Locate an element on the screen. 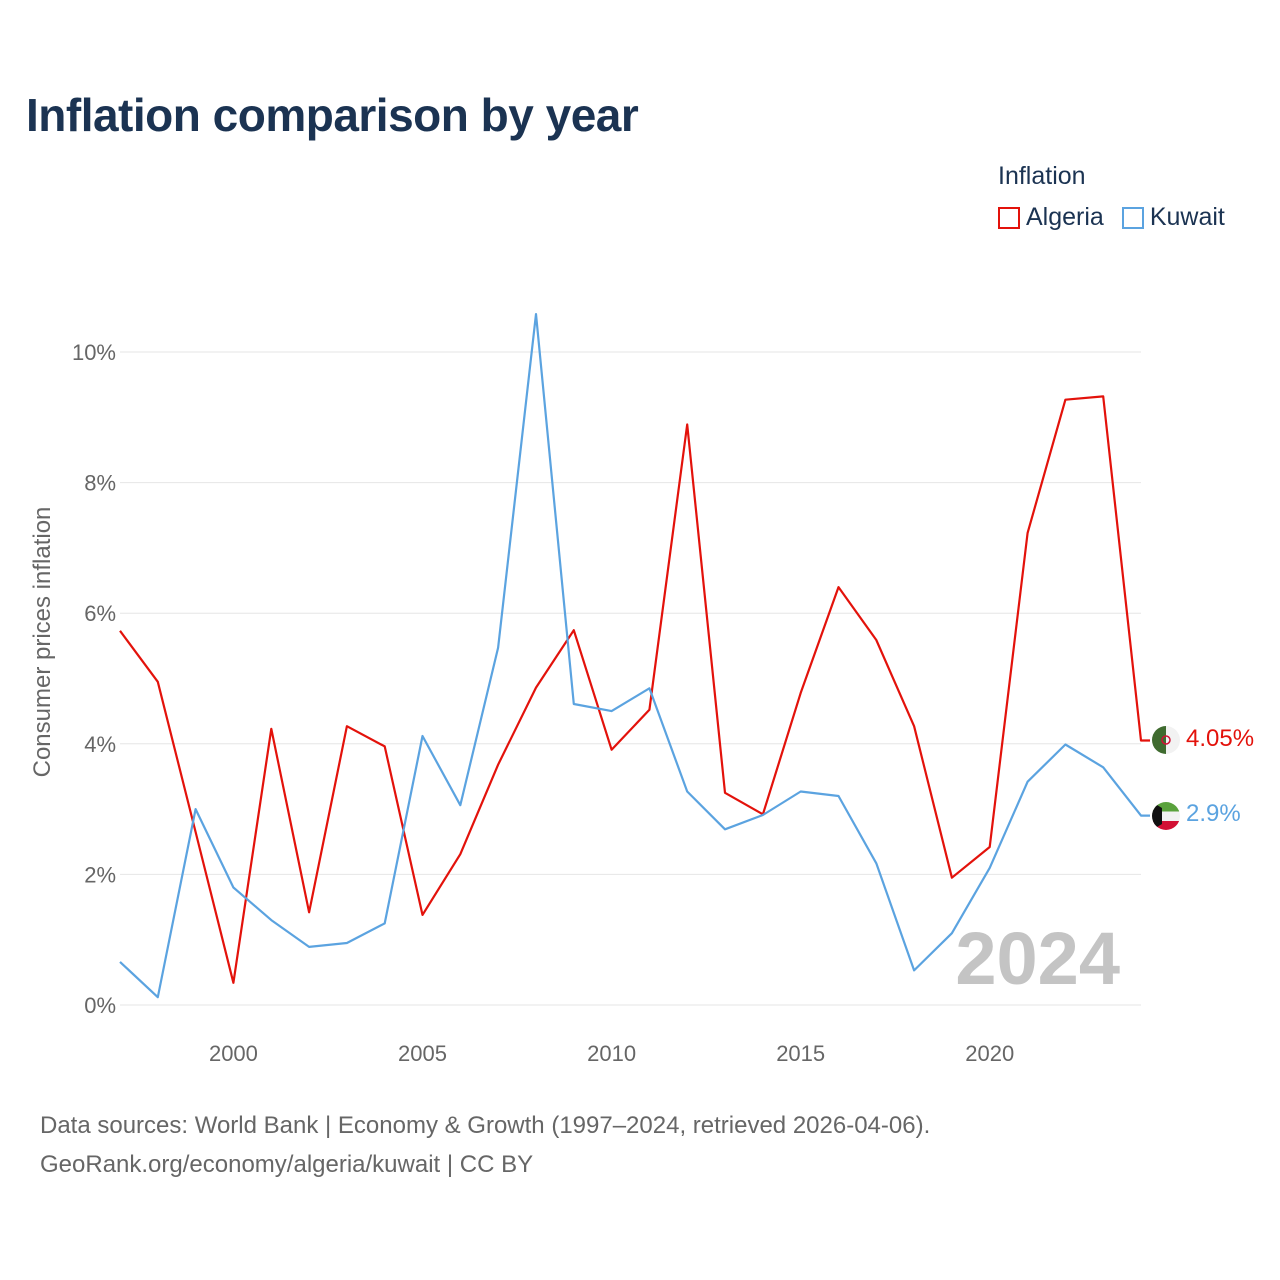 This screenshot has height=1280, width=1280. y-tick-label: 10% is located at coordinates (94, 352).